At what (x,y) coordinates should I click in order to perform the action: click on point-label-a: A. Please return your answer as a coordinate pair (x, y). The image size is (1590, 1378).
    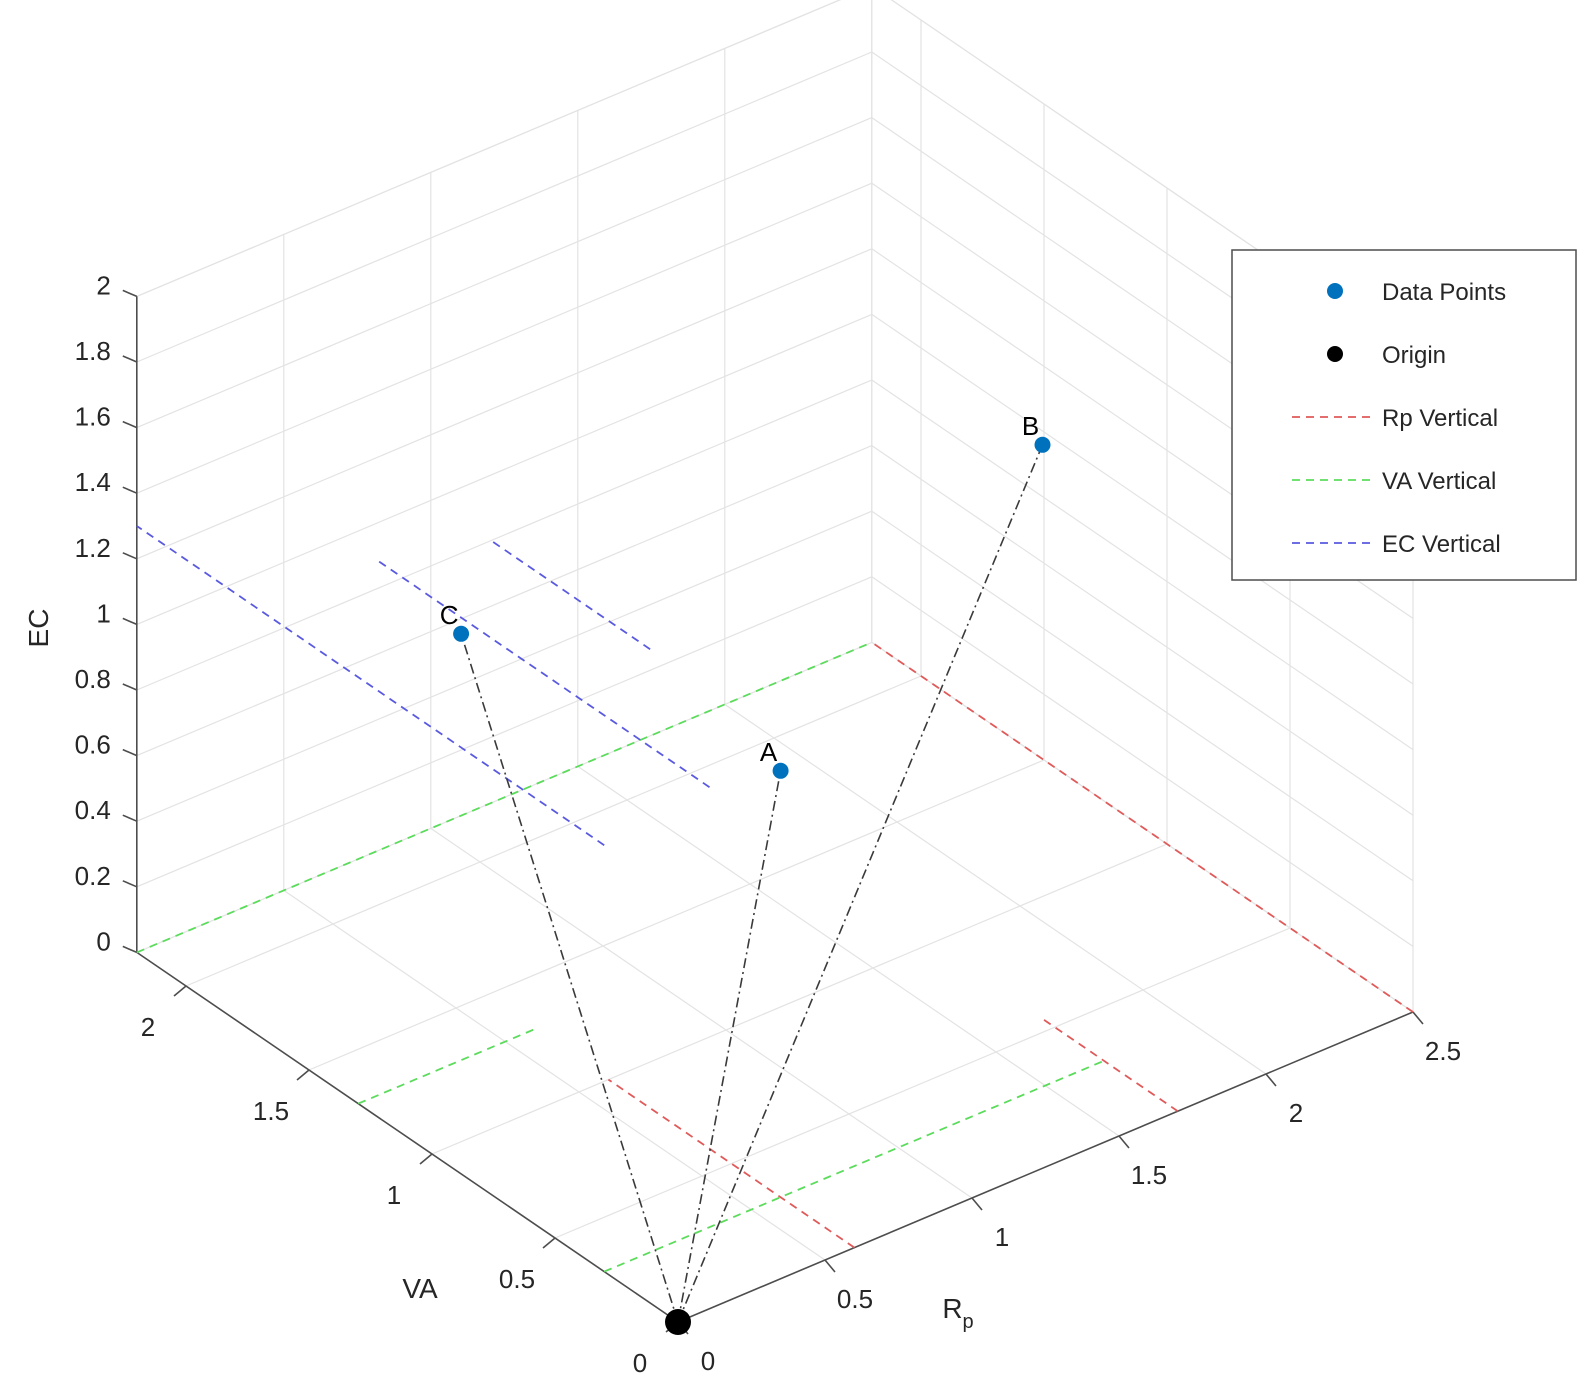
    Looking at the image, I should click on (769, 752).